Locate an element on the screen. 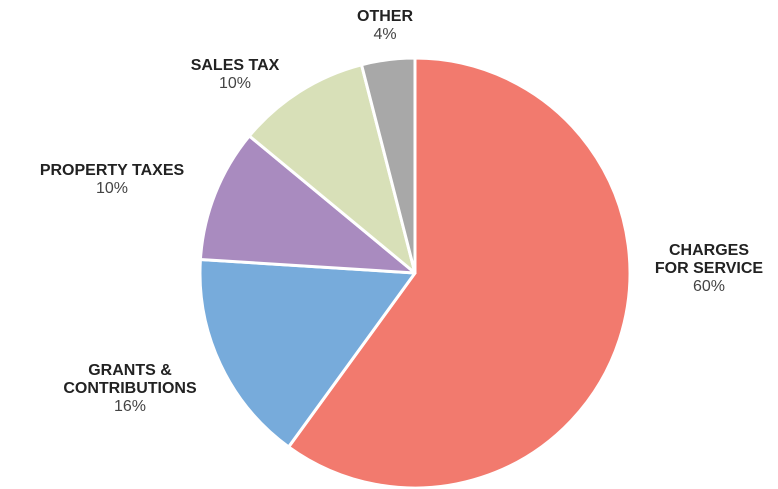  slice-label: SALES TAX 10% is located at coordinates (235, 75).